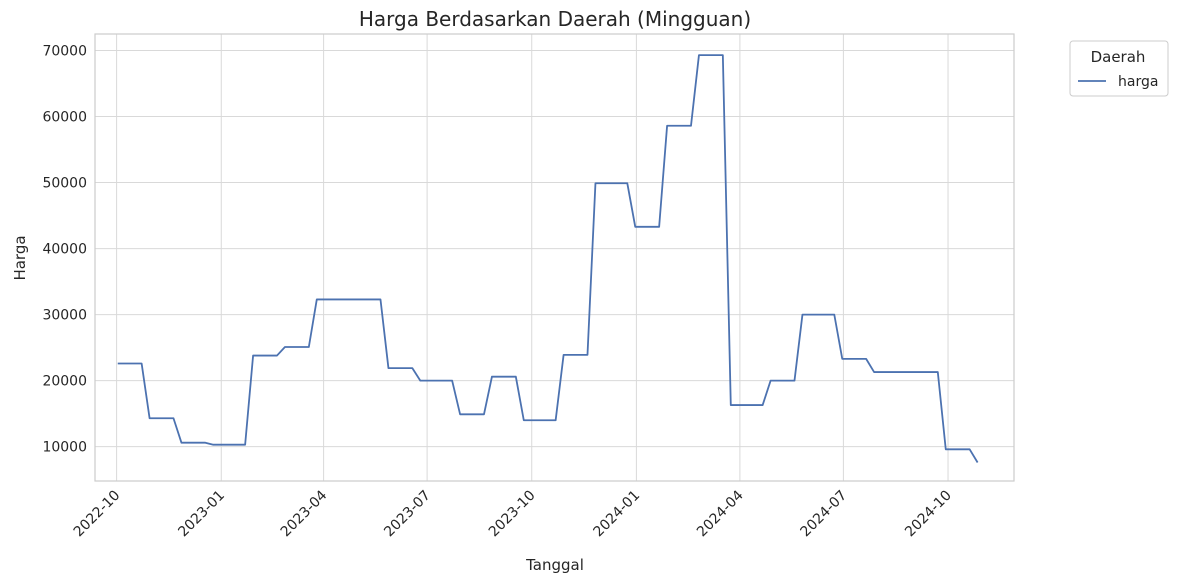  Describe the element at coordinates (64, 448) in the screenshot. I see `y-tick-label: 10000` at that location.